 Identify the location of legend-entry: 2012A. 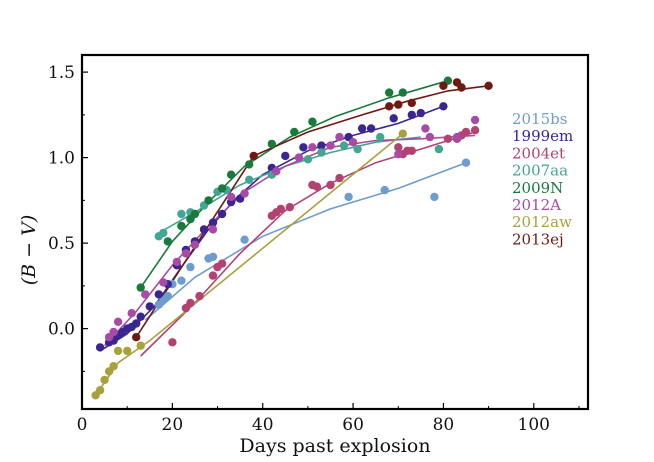
(536, 205).